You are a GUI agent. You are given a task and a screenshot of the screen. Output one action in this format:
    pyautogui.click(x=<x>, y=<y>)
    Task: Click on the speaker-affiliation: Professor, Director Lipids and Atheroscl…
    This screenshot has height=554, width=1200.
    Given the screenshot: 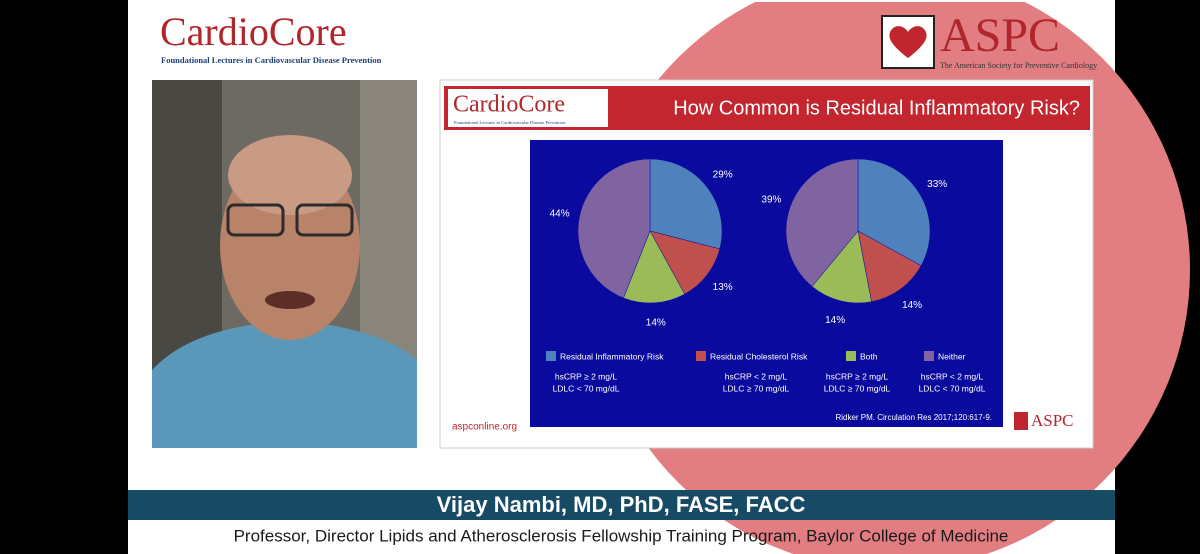 What is the action you would take?
    pyautogui.click(x=621, y=535)
    